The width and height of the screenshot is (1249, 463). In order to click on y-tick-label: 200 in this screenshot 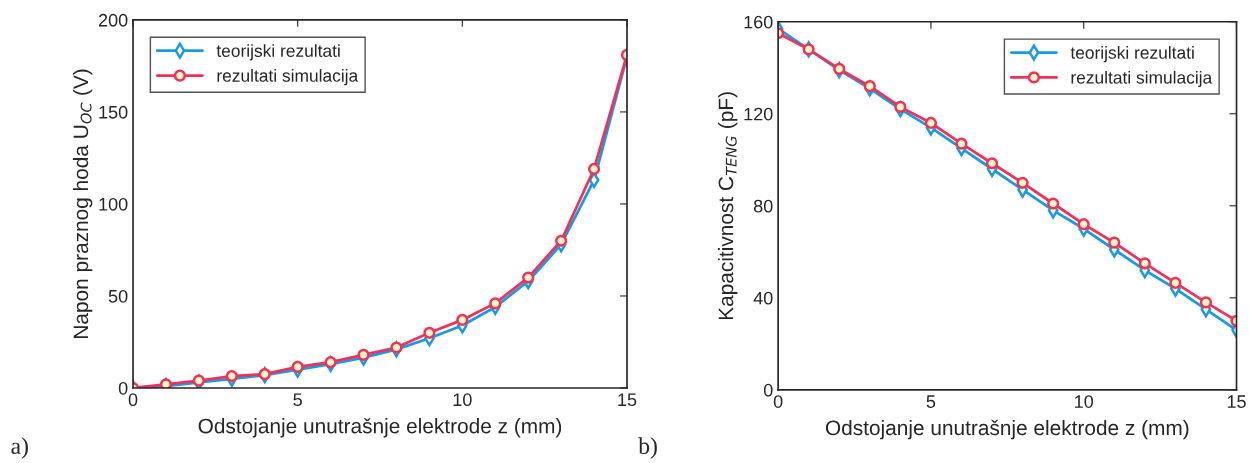, I will do `click(113, 20)`.